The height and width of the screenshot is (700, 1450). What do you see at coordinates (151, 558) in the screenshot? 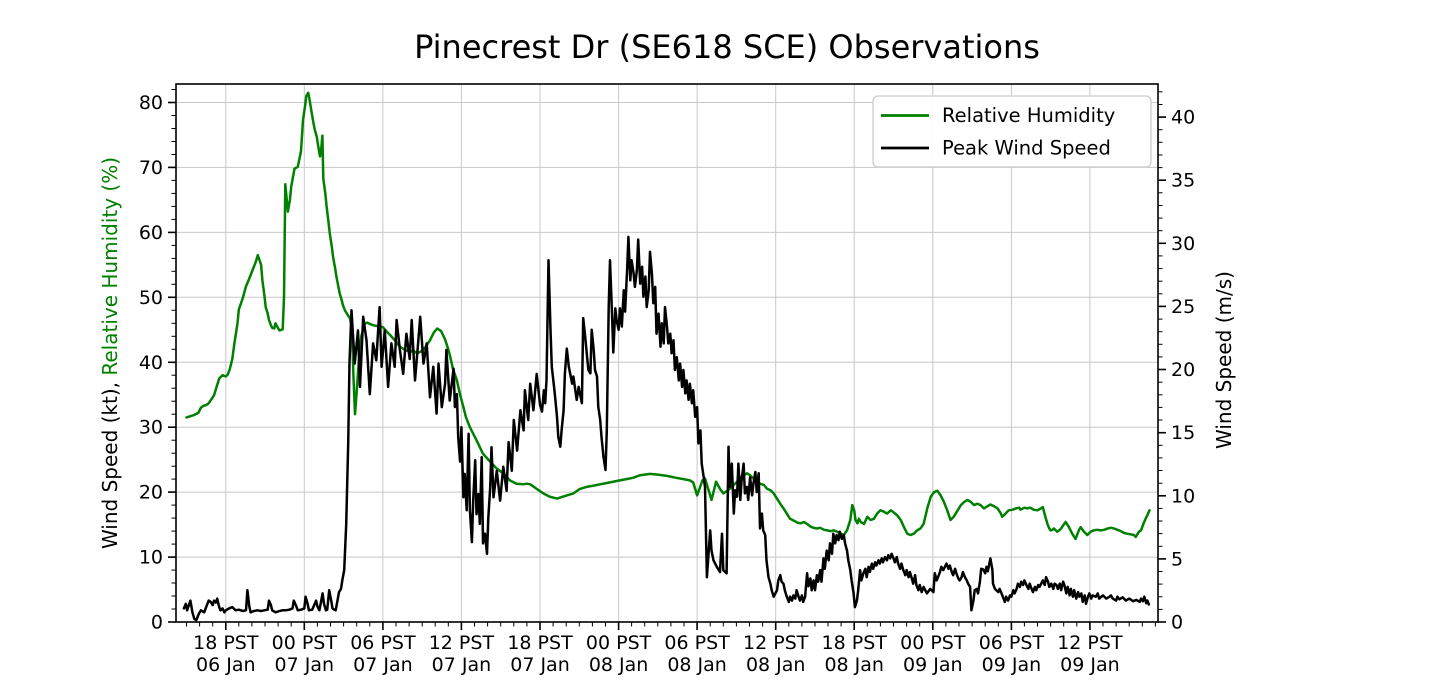
I see `left-y-tick-label: 10` at bounding box center [151, 558].